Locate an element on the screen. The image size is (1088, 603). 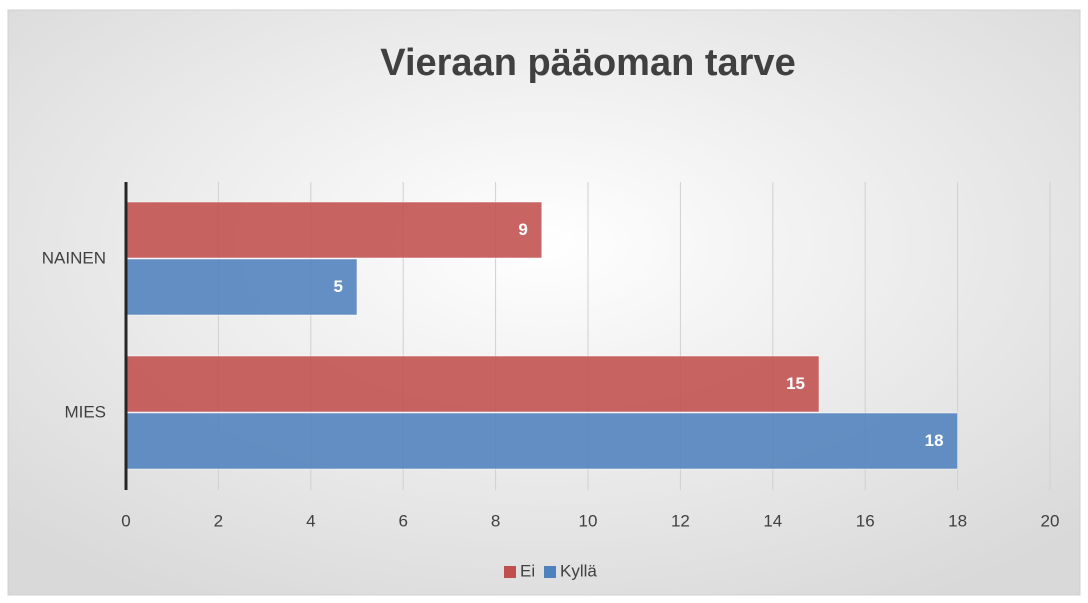
y-tick-label: NAINEN is located at coordinates (74, 257).